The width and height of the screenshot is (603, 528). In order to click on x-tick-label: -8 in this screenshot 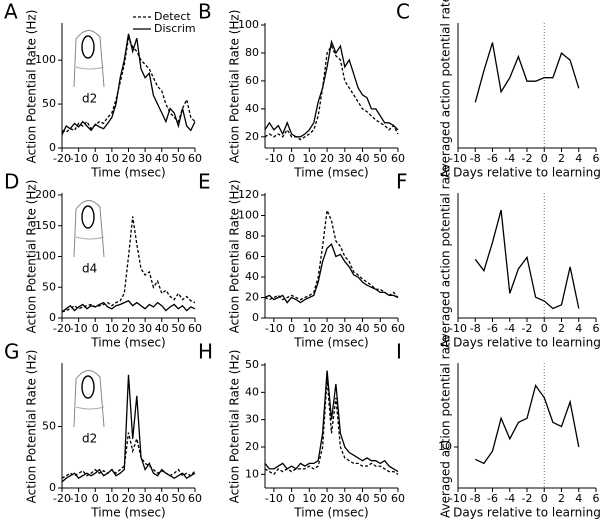, I will do `click(475, 328)`.